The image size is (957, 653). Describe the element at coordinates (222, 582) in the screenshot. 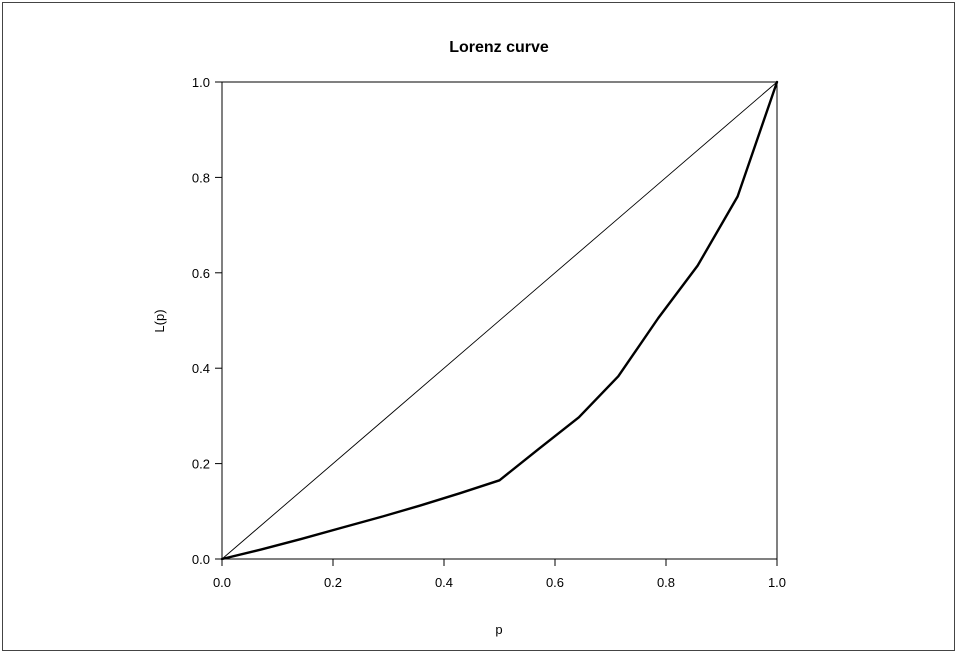

I see `x-tick-label: 0.0` at that location.